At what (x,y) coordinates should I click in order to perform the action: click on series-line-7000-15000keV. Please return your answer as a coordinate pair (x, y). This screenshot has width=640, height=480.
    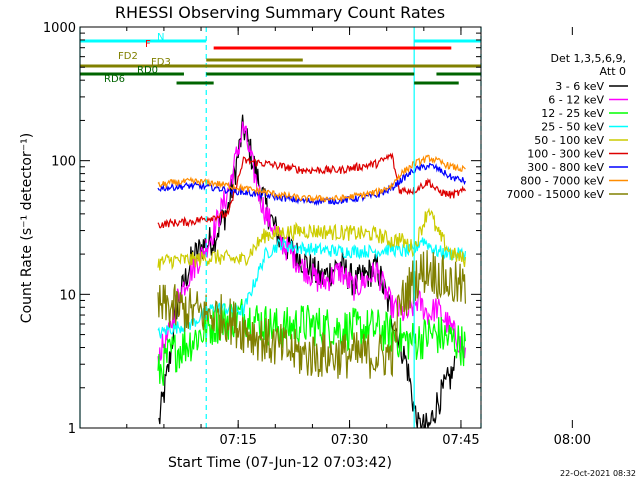
    Looking at the image, I should click on (311, 314).